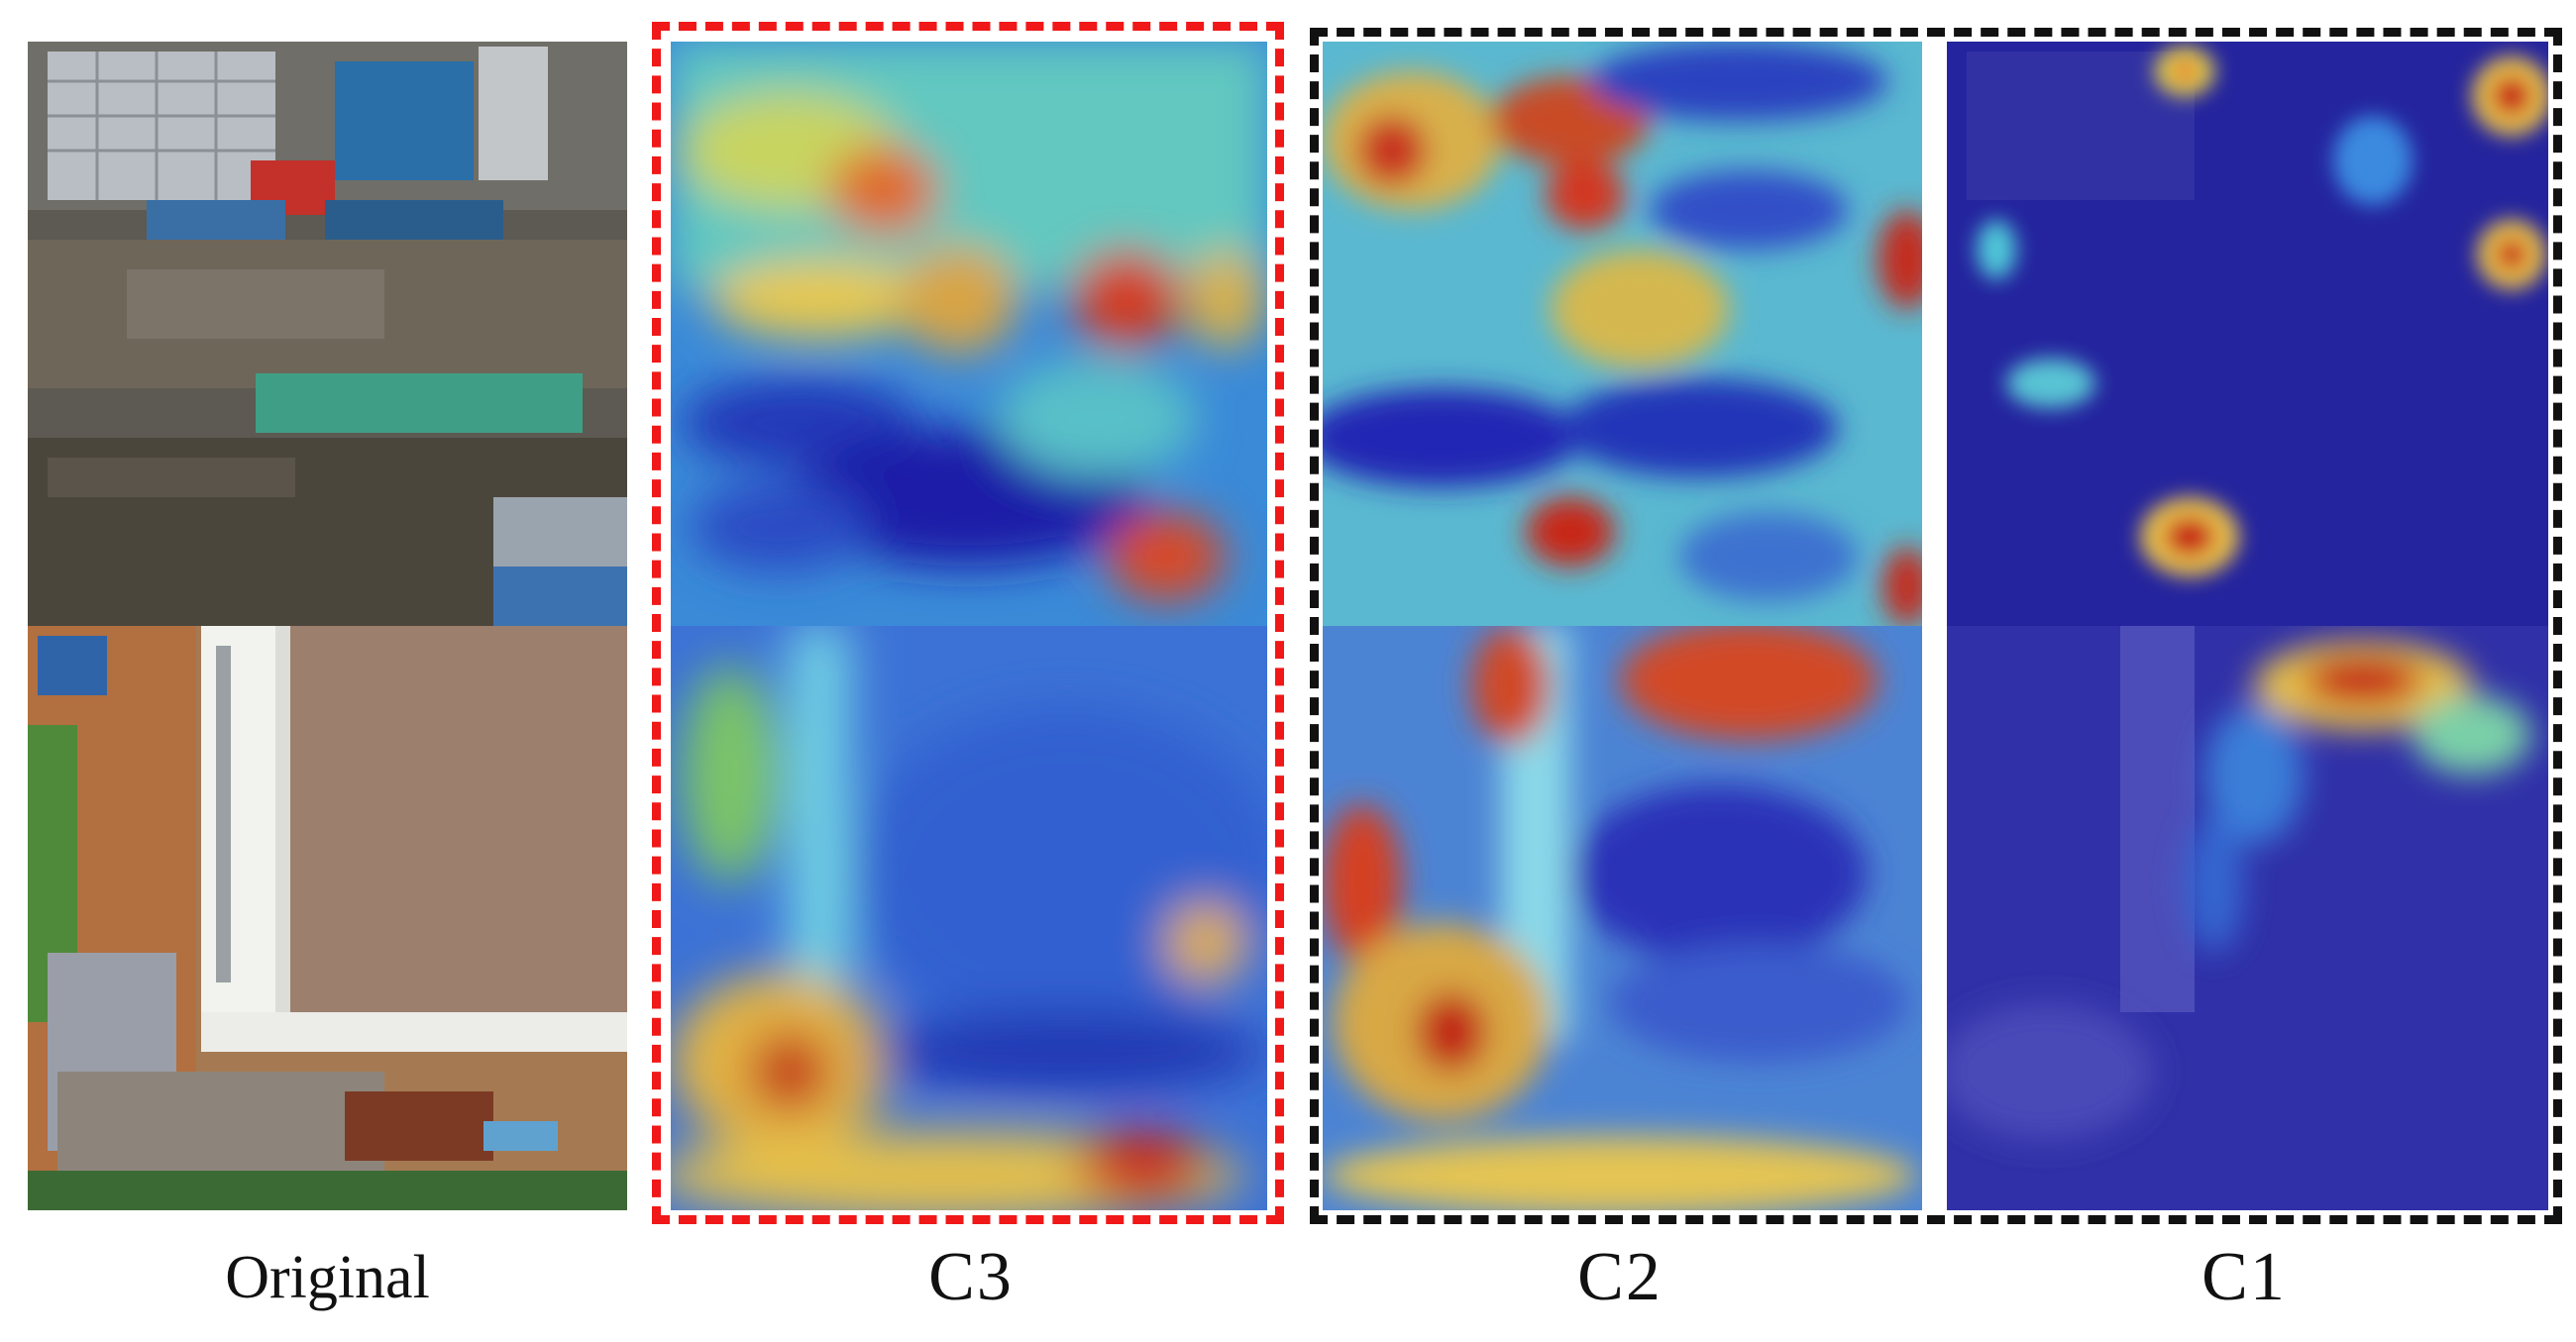 The height and width of the screenshot is (1342, 2576). I want to click on c3-bottom-heatmap, so click(969, 918).